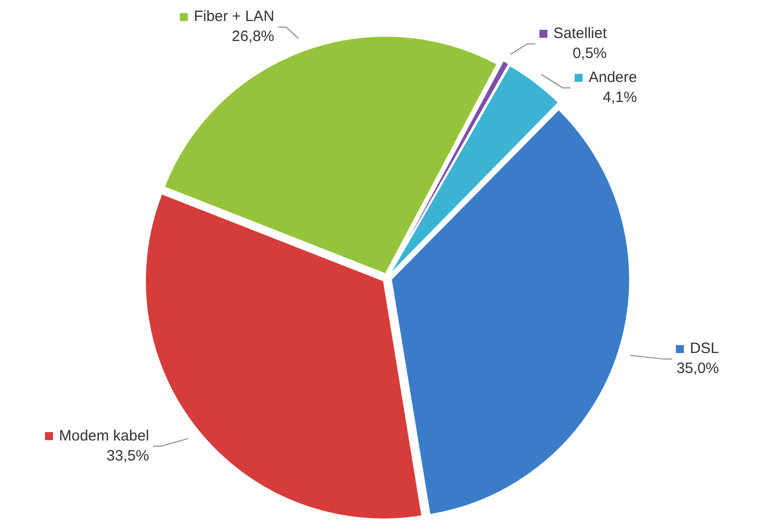  What do you see at coordinates (253, 37) in the screenshot?
I see `data-label: 26,8%` at bounding box center [253, 37].